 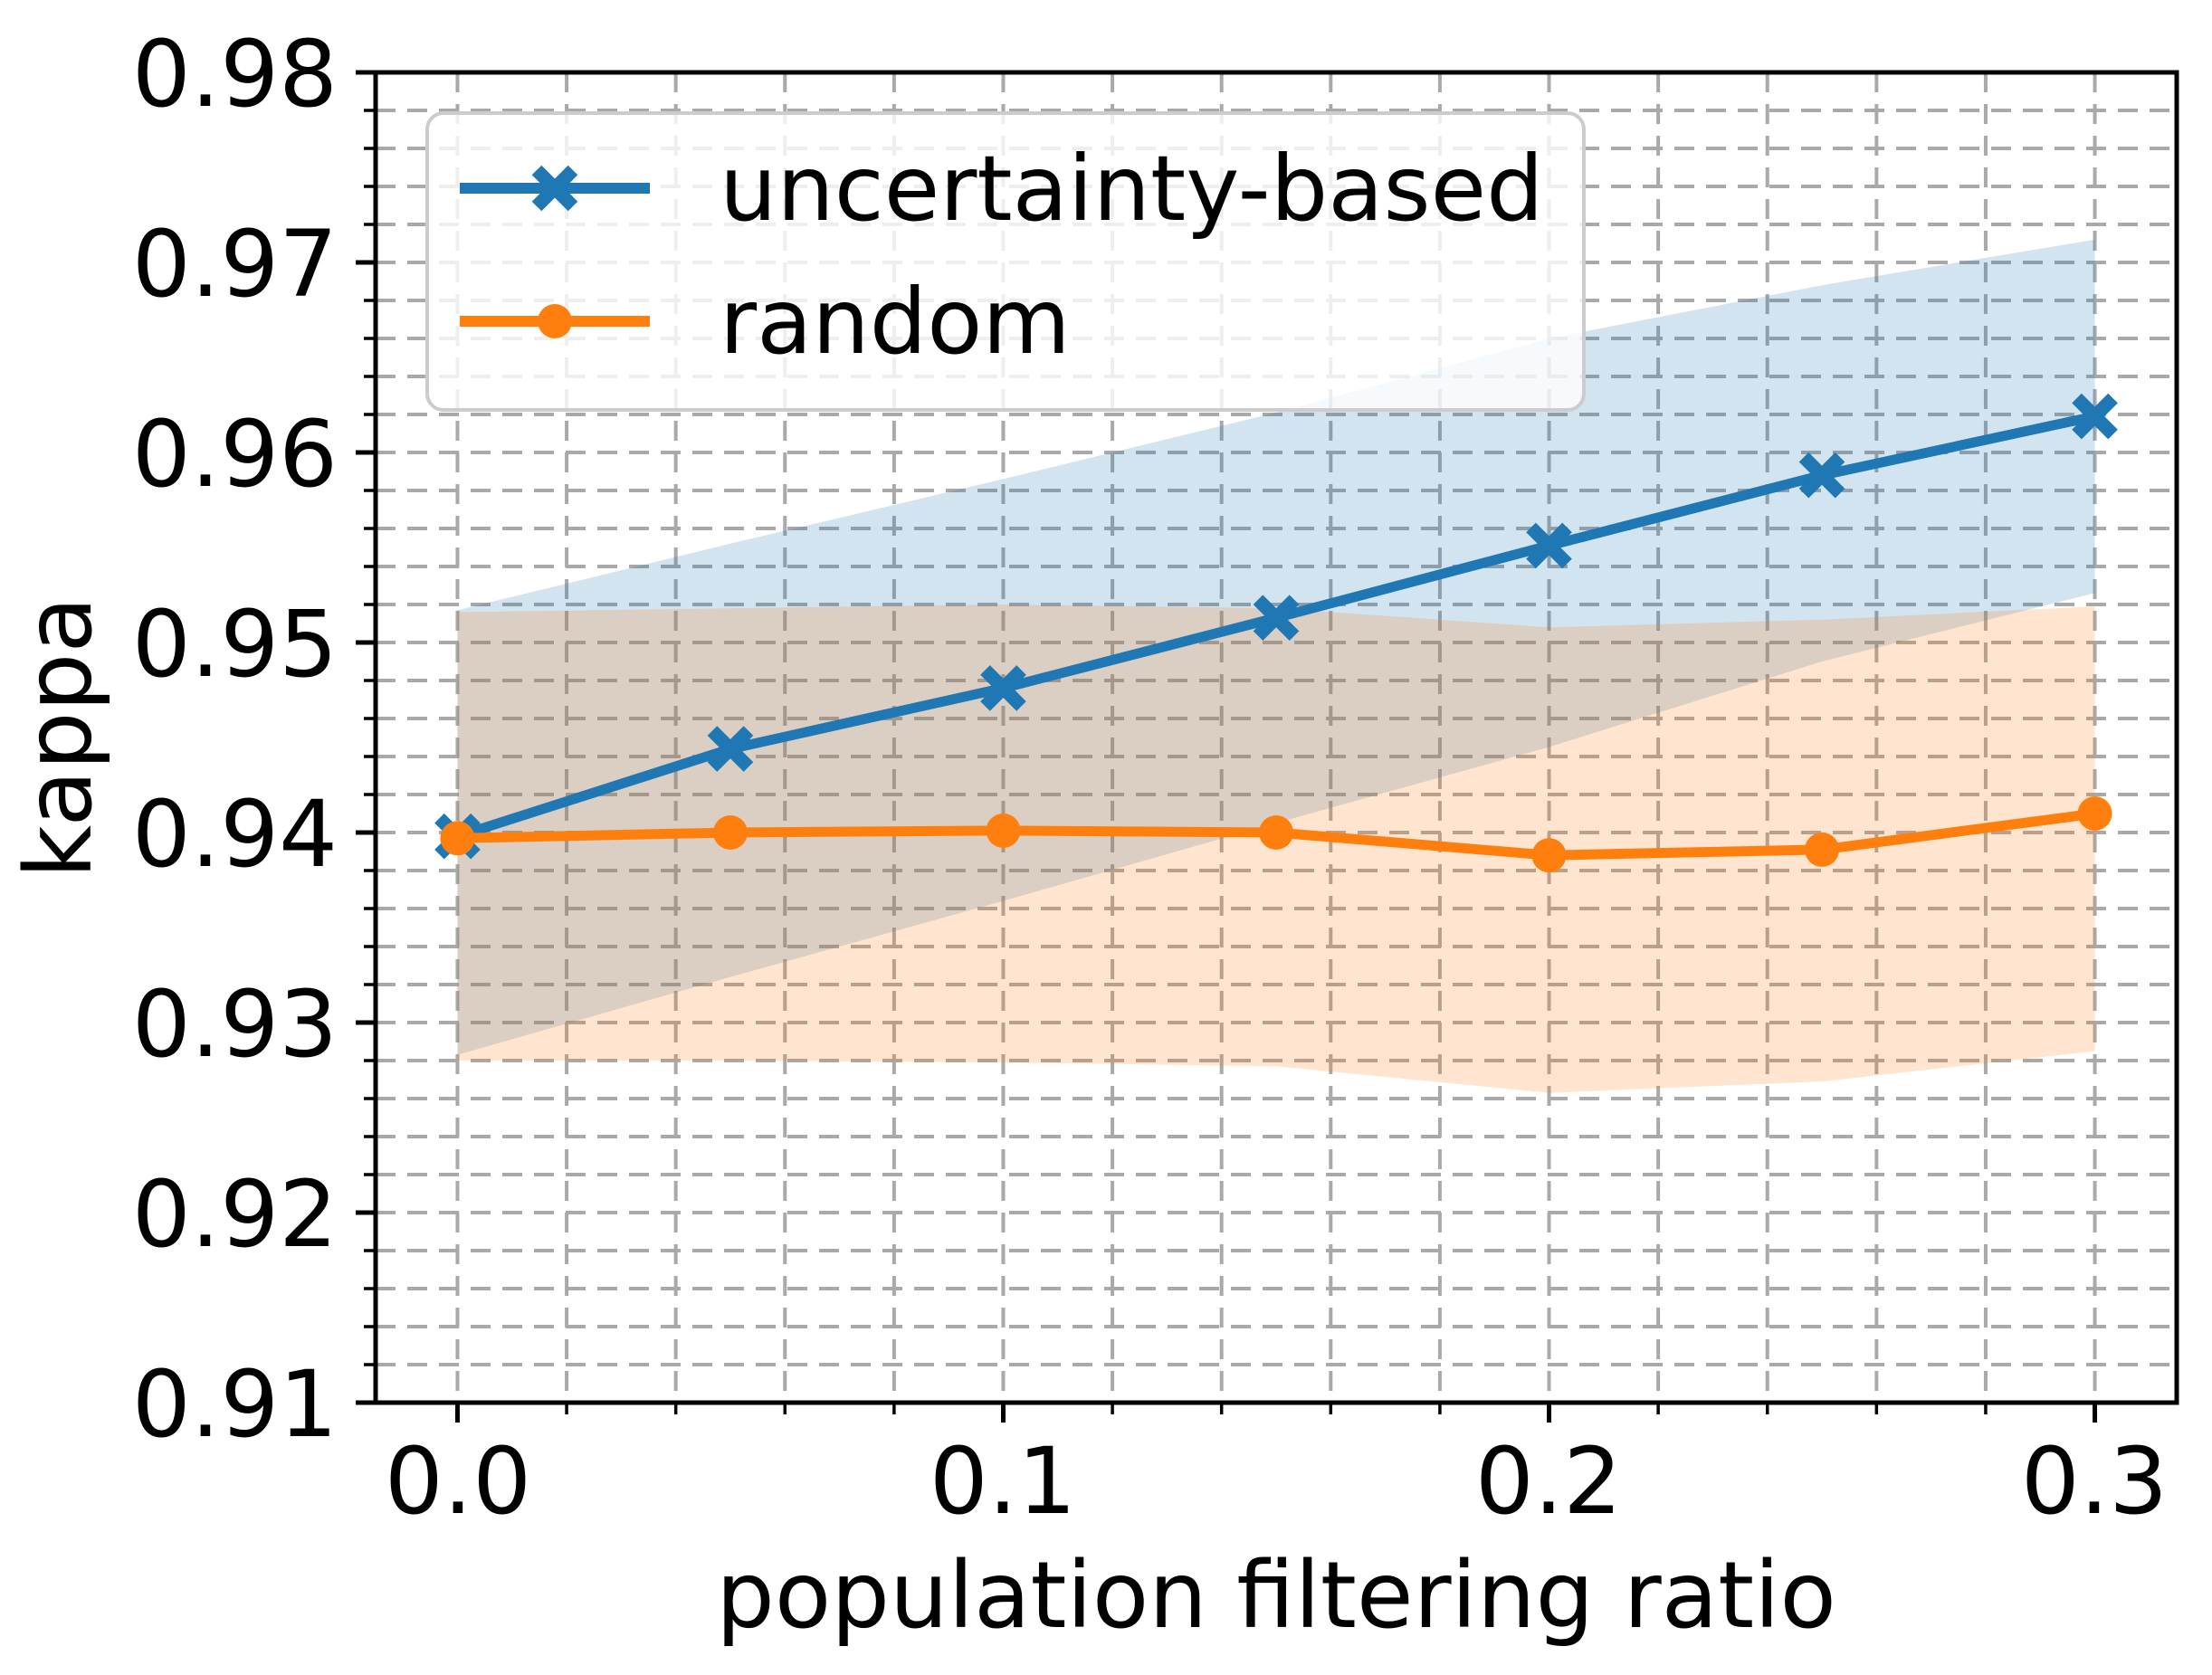 I want to click on x-axis-title: population filtering ratio, so click(x=1276, y=1596).